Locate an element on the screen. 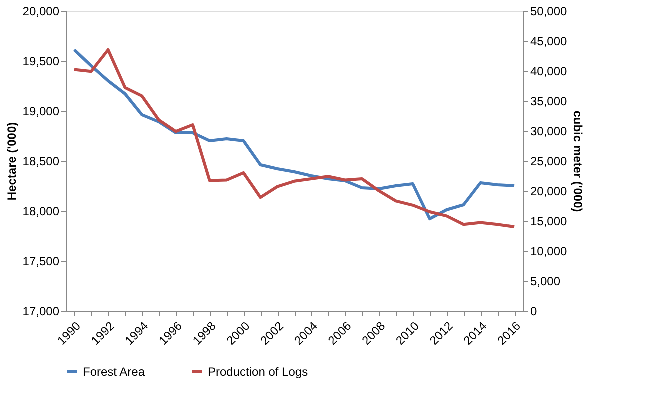  y2-tick-label: 15,000 is located at coordinates (549, 221).